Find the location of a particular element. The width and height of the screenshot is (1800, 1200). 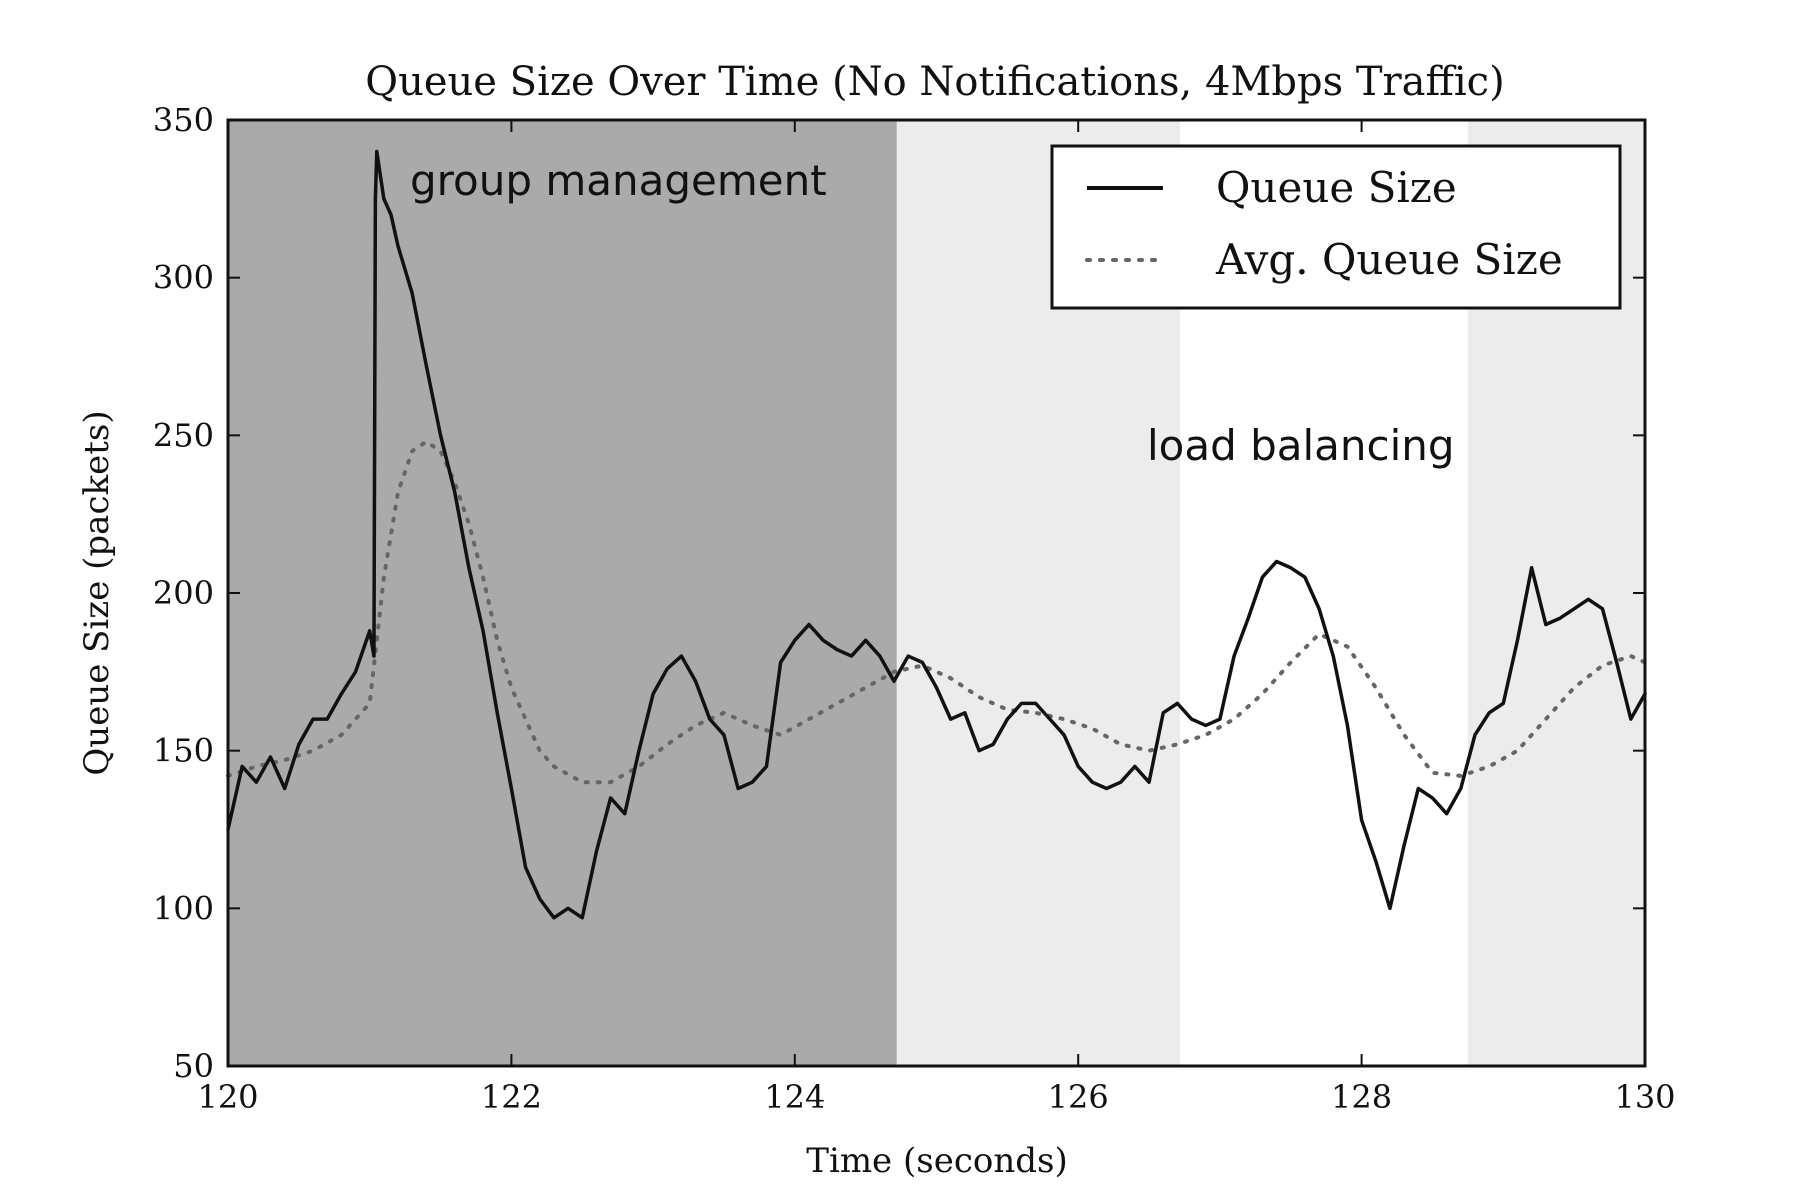

legend-label-queue-size: Queue Size is located at coordinates (1336, 187).